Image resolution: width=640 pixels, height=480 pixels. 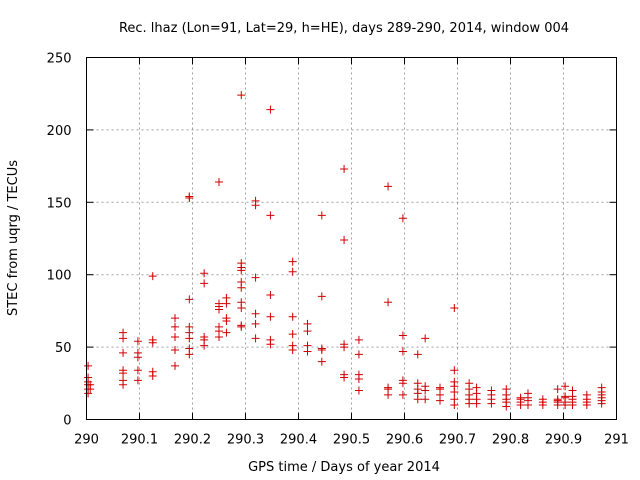 What do you see at coordinates (351, 440) in the screenshot?
I see `x-tick-label: 290.5` at bounding box center [351, 440].